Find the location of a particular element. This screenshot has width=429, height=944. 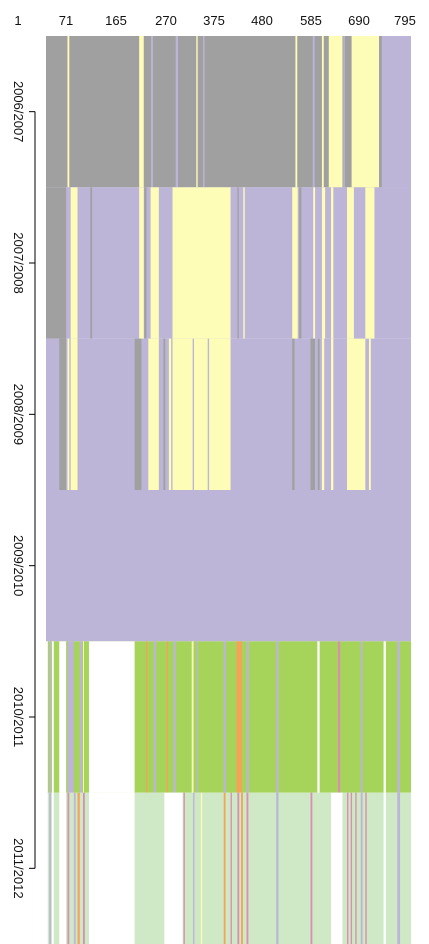

x-tick-label: 270 is located at coordinates (166, 20).